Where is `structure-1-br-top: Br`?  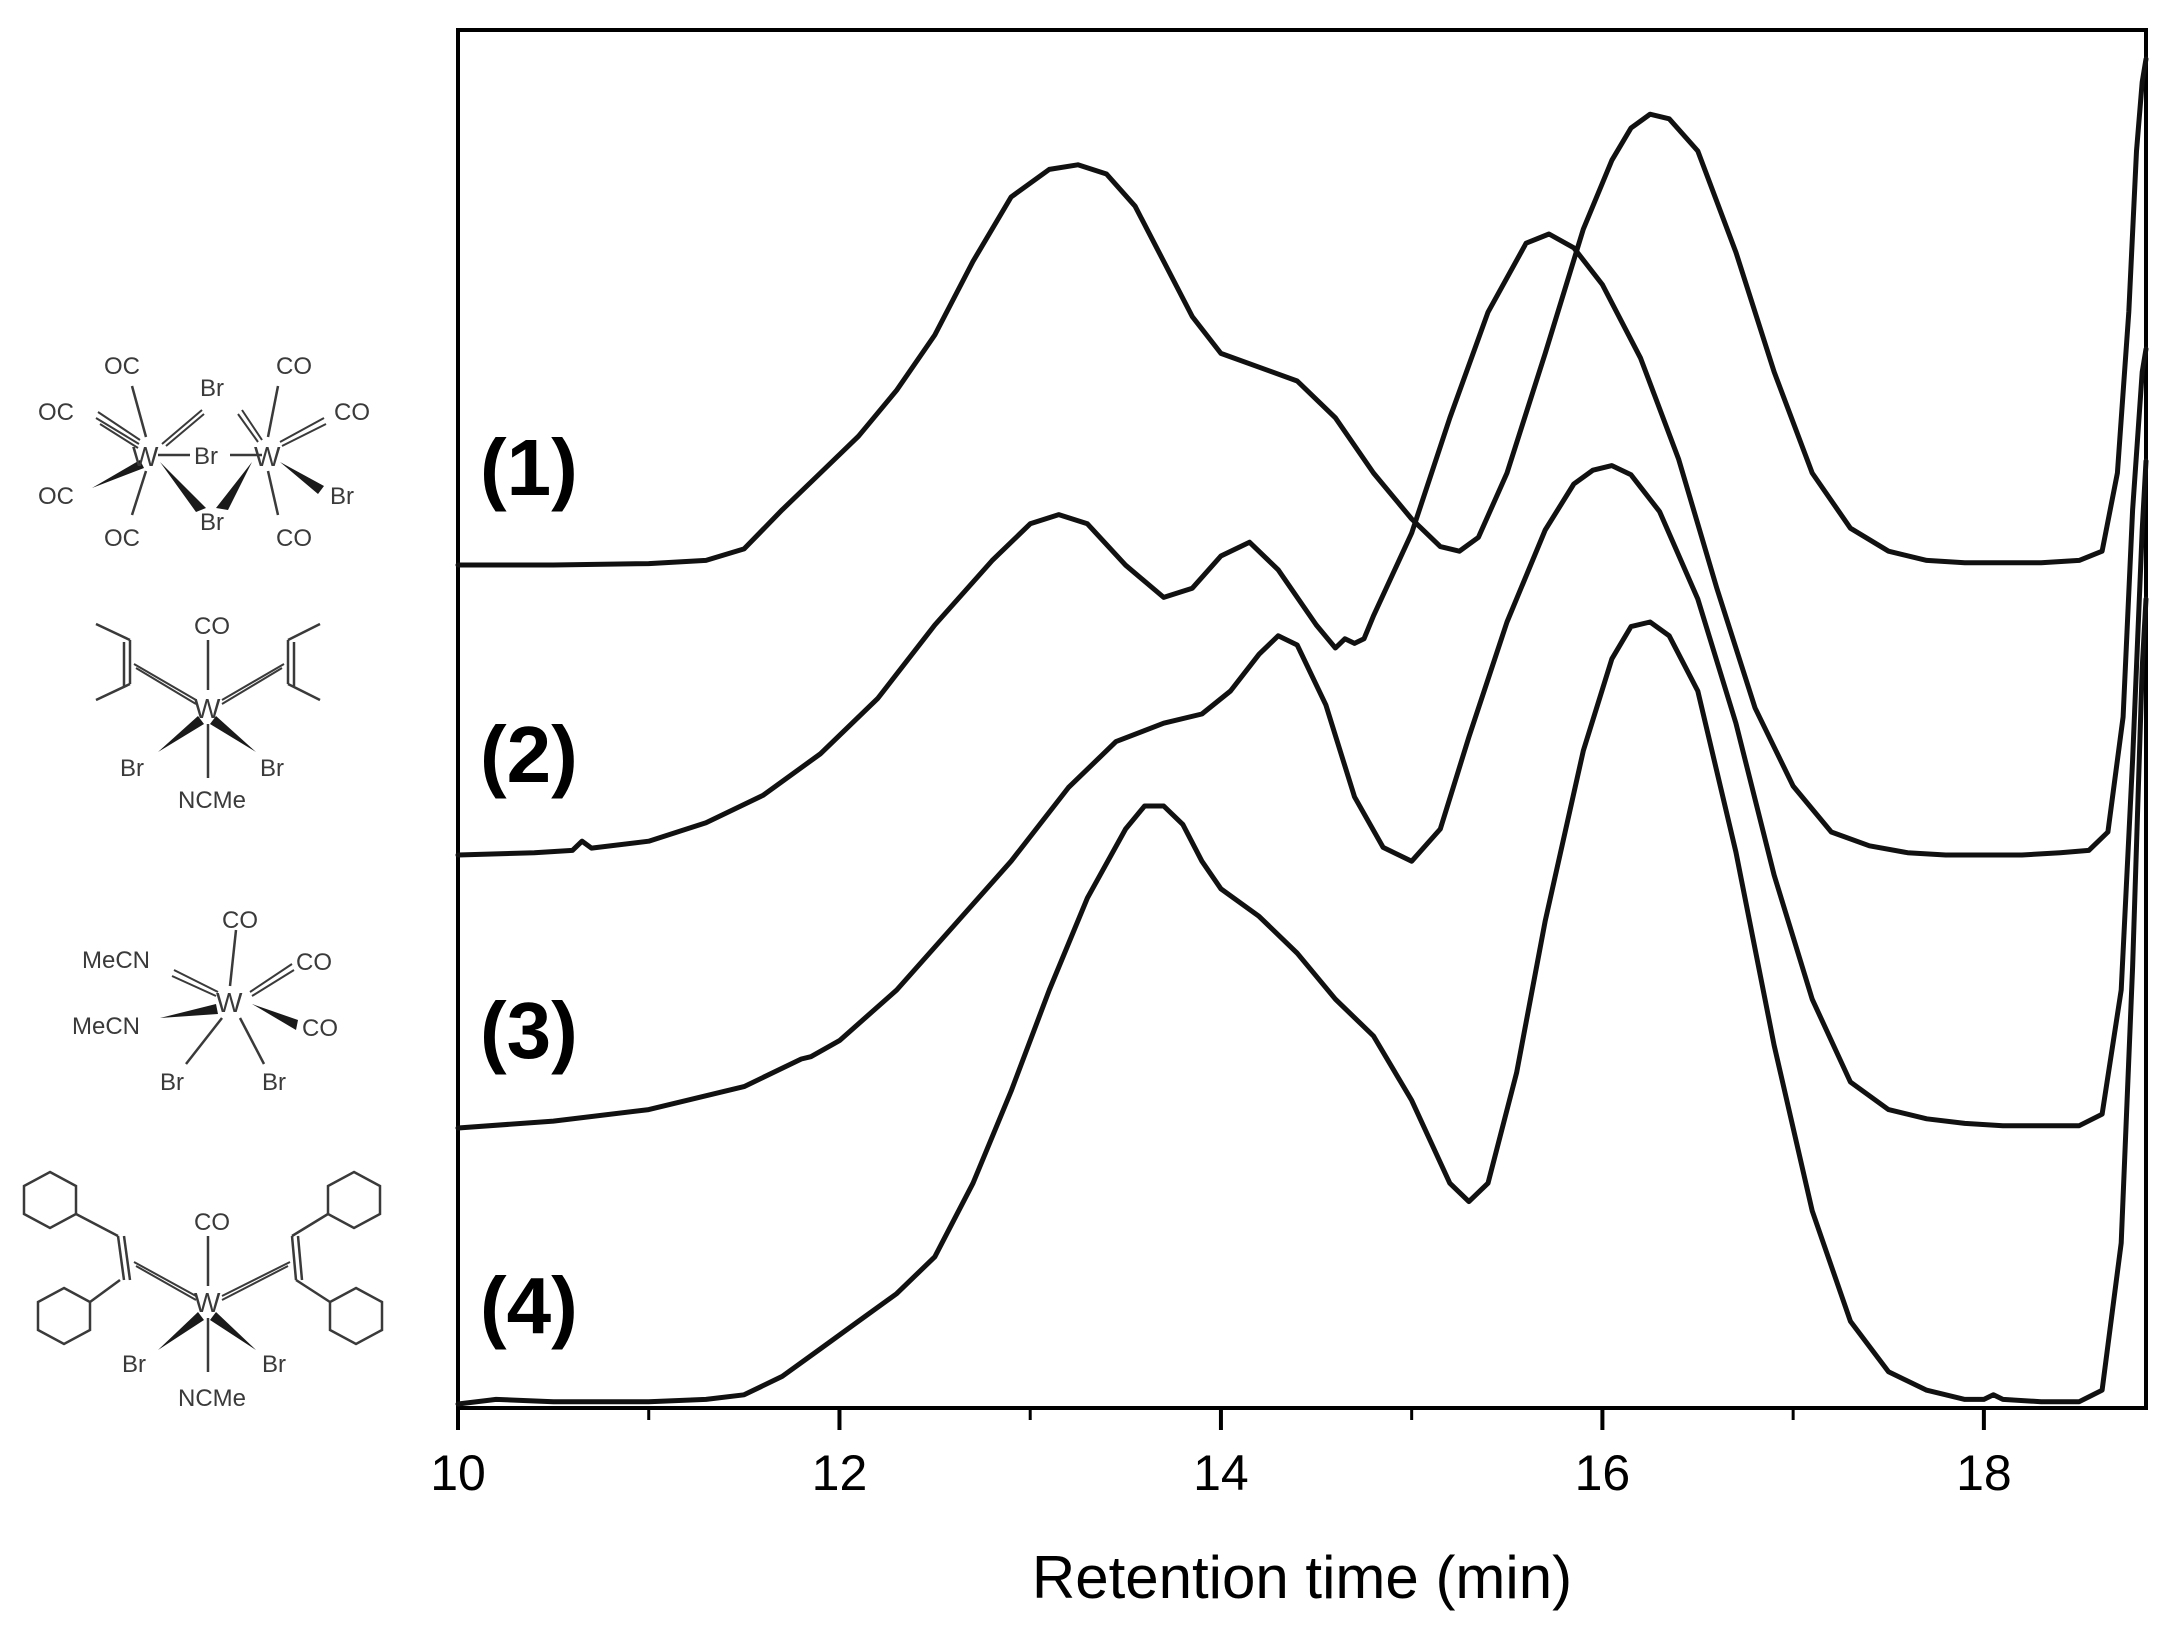
structure-1-br-top: Br is located at coordinates (212, 388).